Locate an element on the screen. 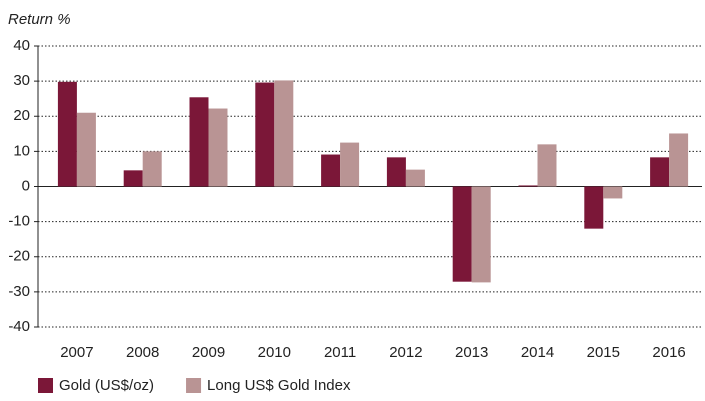 Image resolution: width=705 pixels, height=401 pixels. x-tick-label: 2014 is located at coordinates (537, 352).